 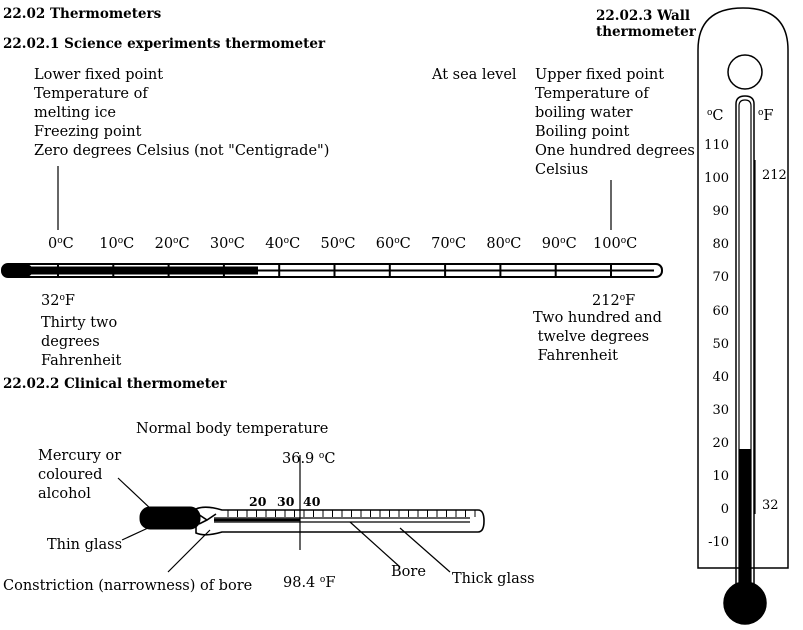 What do you see at coordinates (745, 519) in the screenshot?
I see `wall-liquid-column` at bounding box center [745, 519].